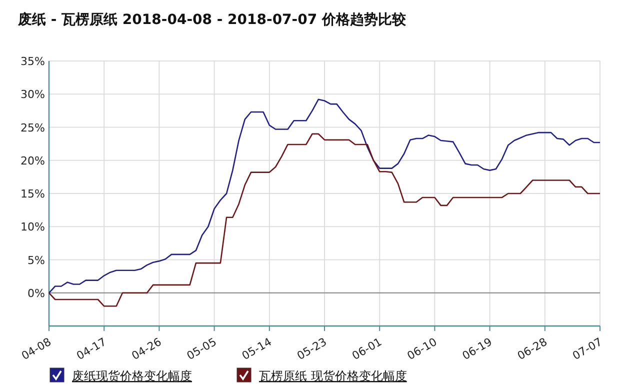 The width and height of the screenshot is (626, 392). Describe the element at coordinates (333, 376) in the screenshot. I see `legend-label: 瓦楞原纸 现货价格变化幅度` at that location.